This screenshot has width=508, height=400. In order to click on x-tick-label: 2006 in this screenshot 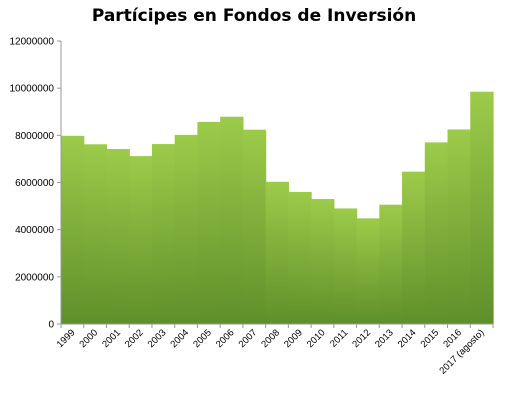, I will do `click(225, 338)`.